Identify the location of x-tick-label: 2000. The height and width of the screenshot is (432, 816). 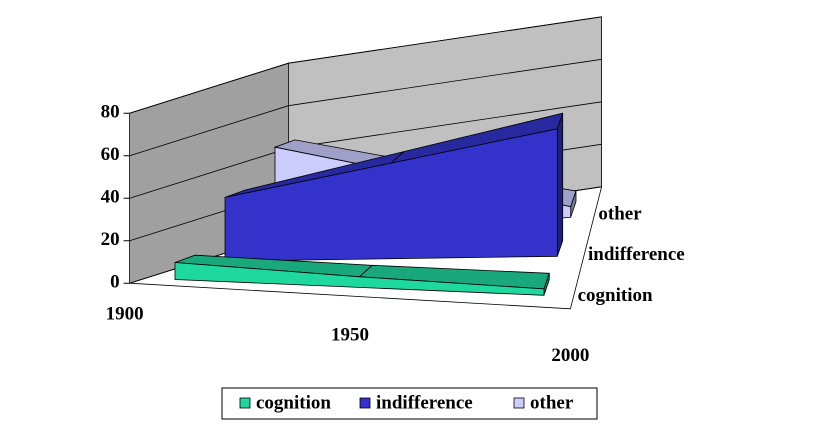
(570, 355).